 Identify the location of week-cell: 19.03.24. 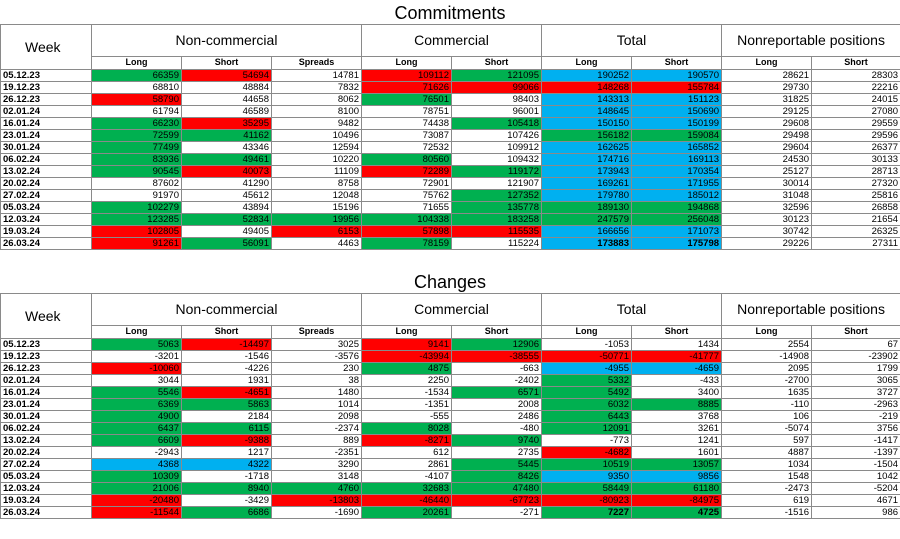
(46, 231).